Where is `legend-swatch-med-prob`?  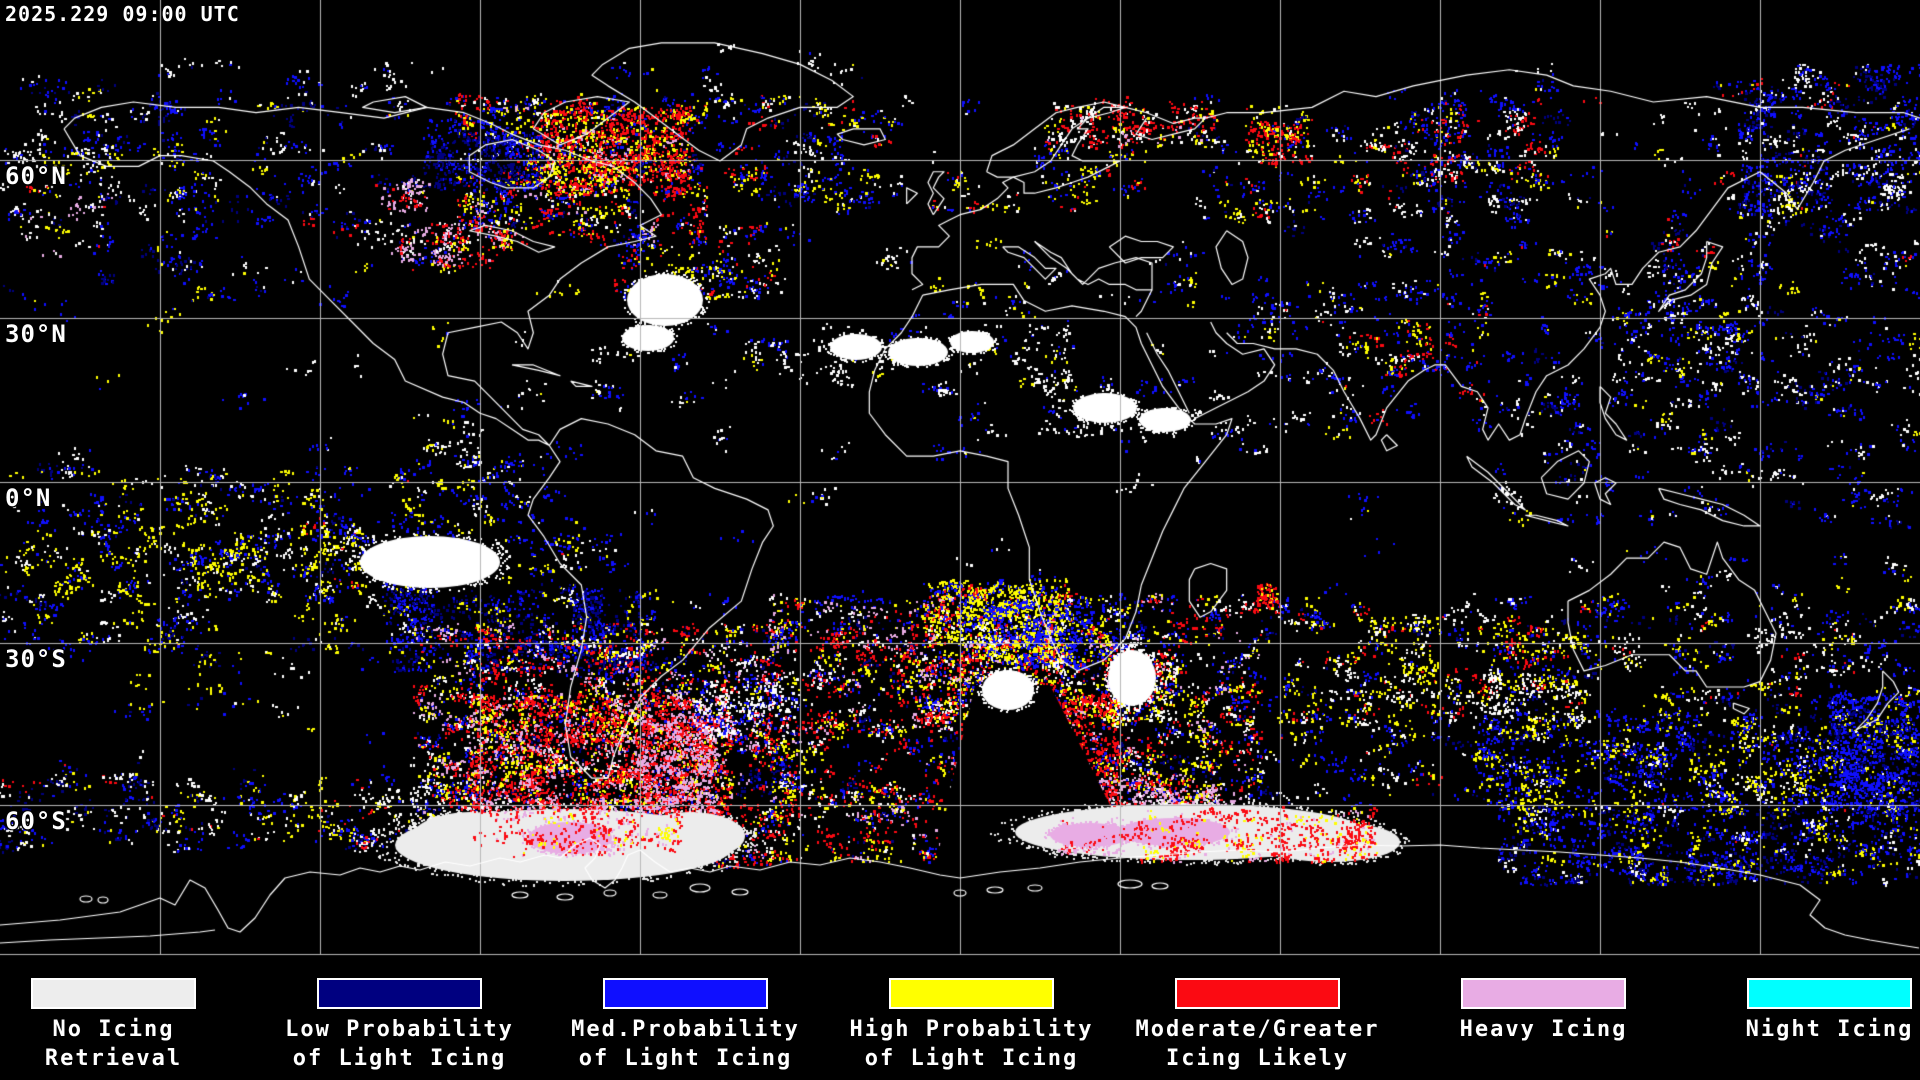
legend-swatch-med-prob is located at coordinates (685, 993).